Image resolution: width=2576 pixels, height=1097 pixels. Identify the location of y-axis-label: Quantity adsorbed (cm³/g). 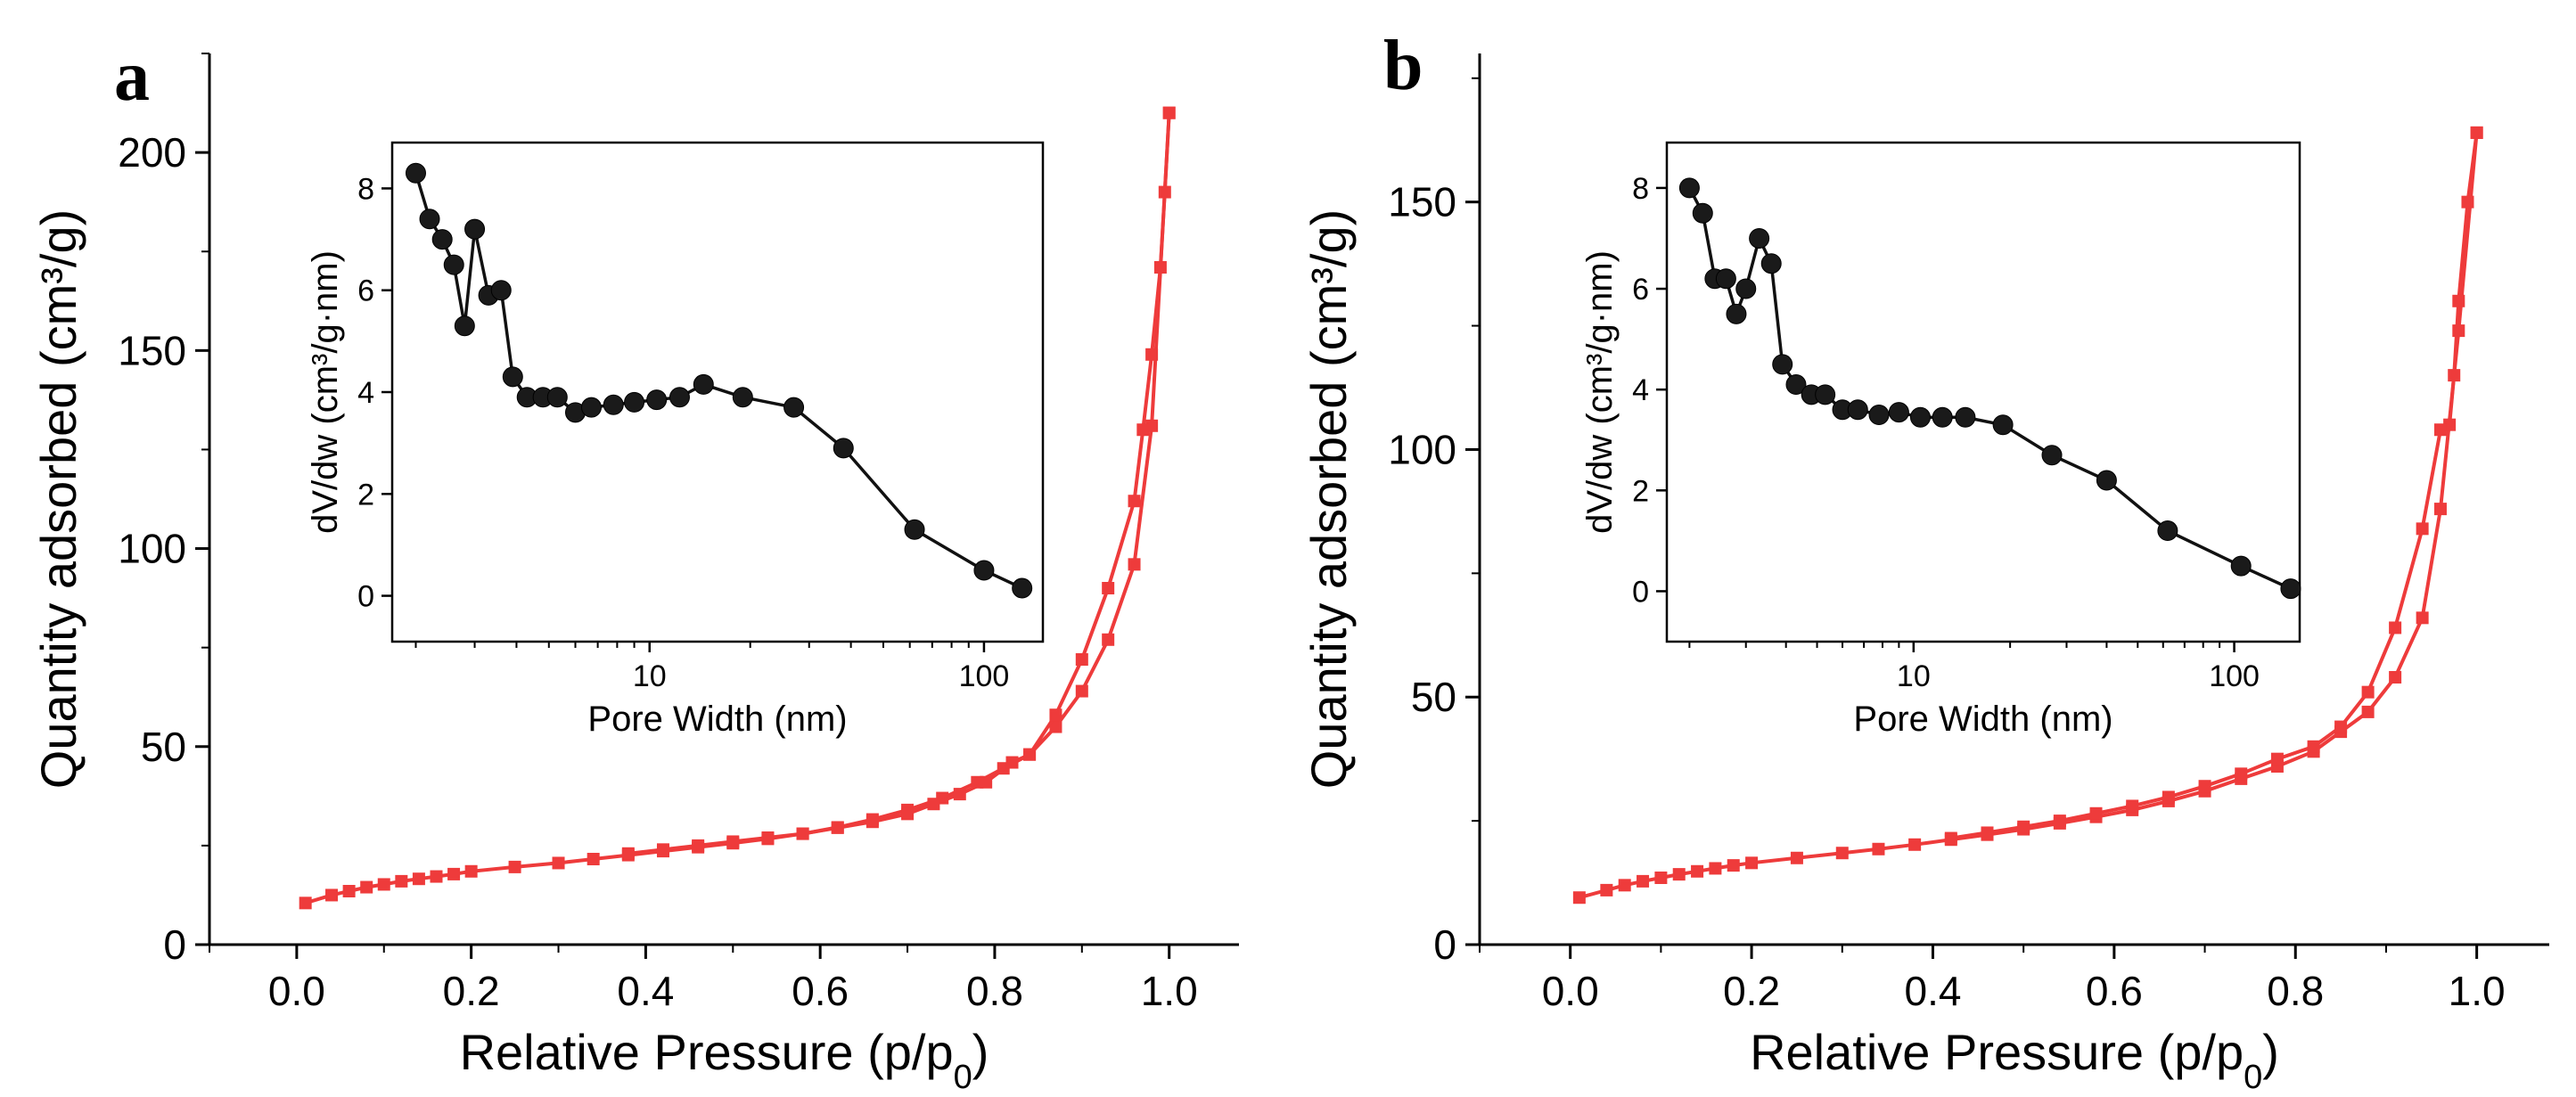
(1328, 499).